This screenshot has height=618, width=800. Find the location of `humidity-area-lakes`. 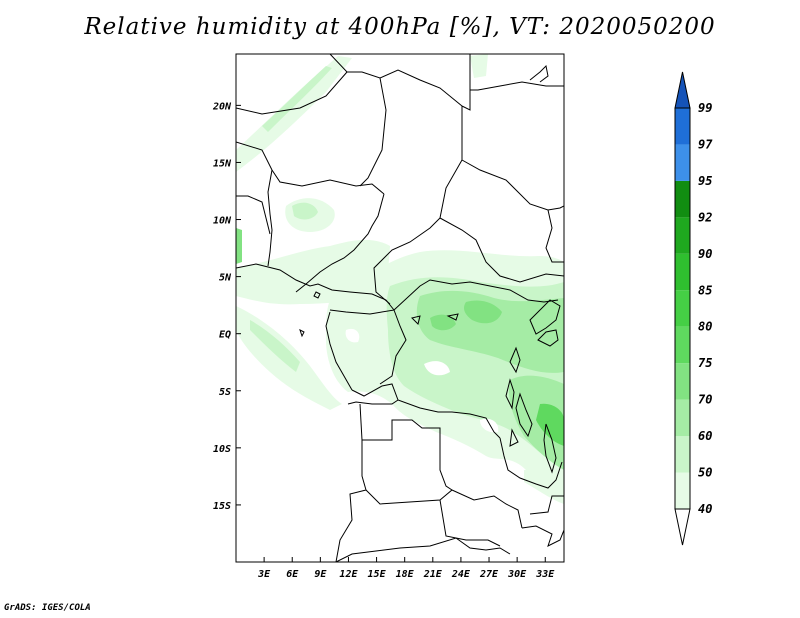

humidity-area-lakes is located at coordinates (536, 422).